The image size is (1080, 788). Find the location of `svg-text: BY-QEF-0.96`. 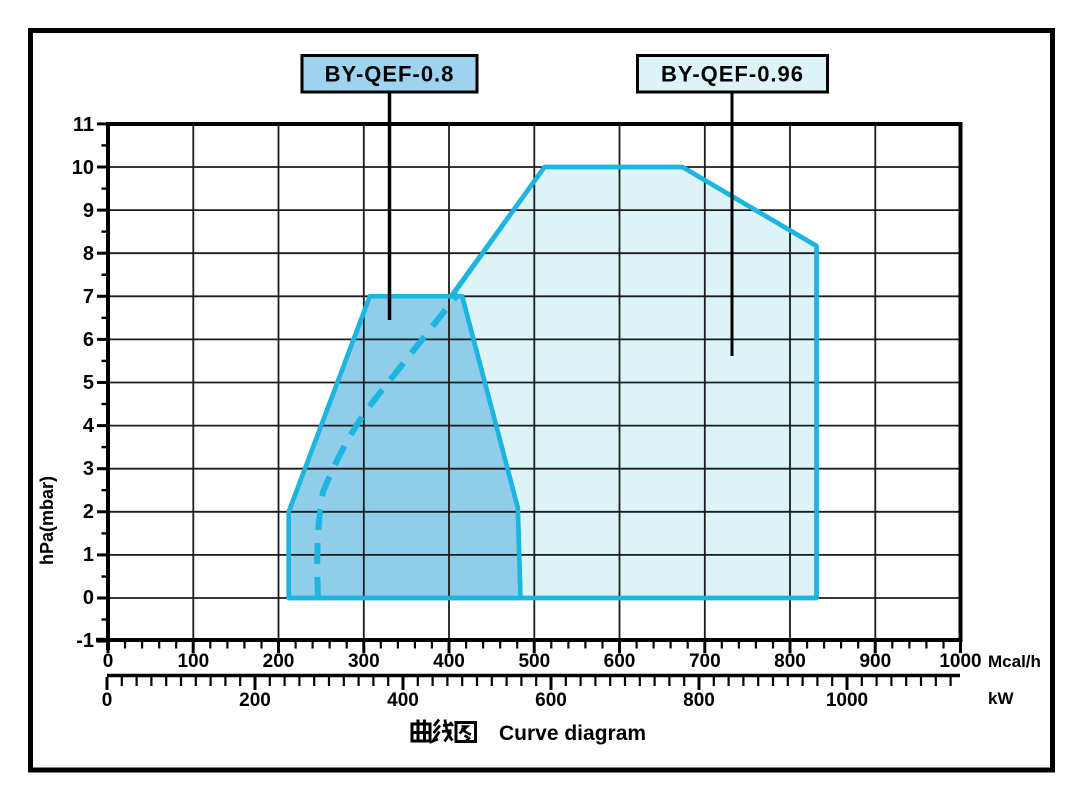

svg-text: BY-QEF-0.96 is located at coordinates (732, 74).